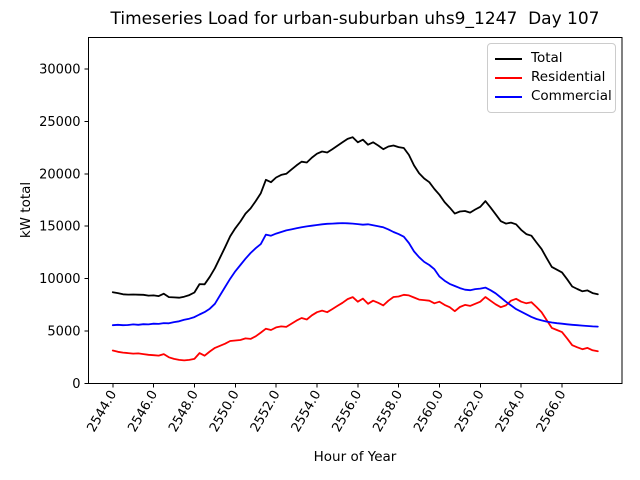 The width and height of the screenshot is (640, 480). What do you see at coordinates (552, 411) in the screenshot?
I see `x-tick-label: 2566.0` at bounding box center [552, 411].